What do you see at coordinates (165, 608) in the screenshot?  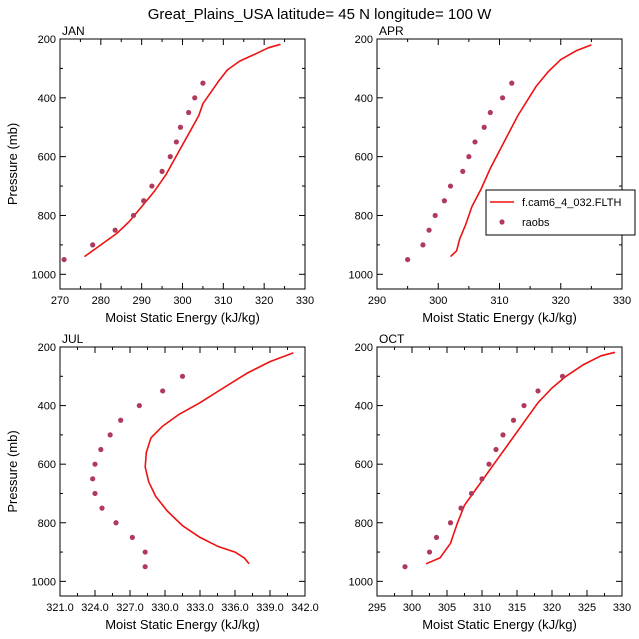 I see `x-tick-label: 330.0` at bounding box center [165, 608].